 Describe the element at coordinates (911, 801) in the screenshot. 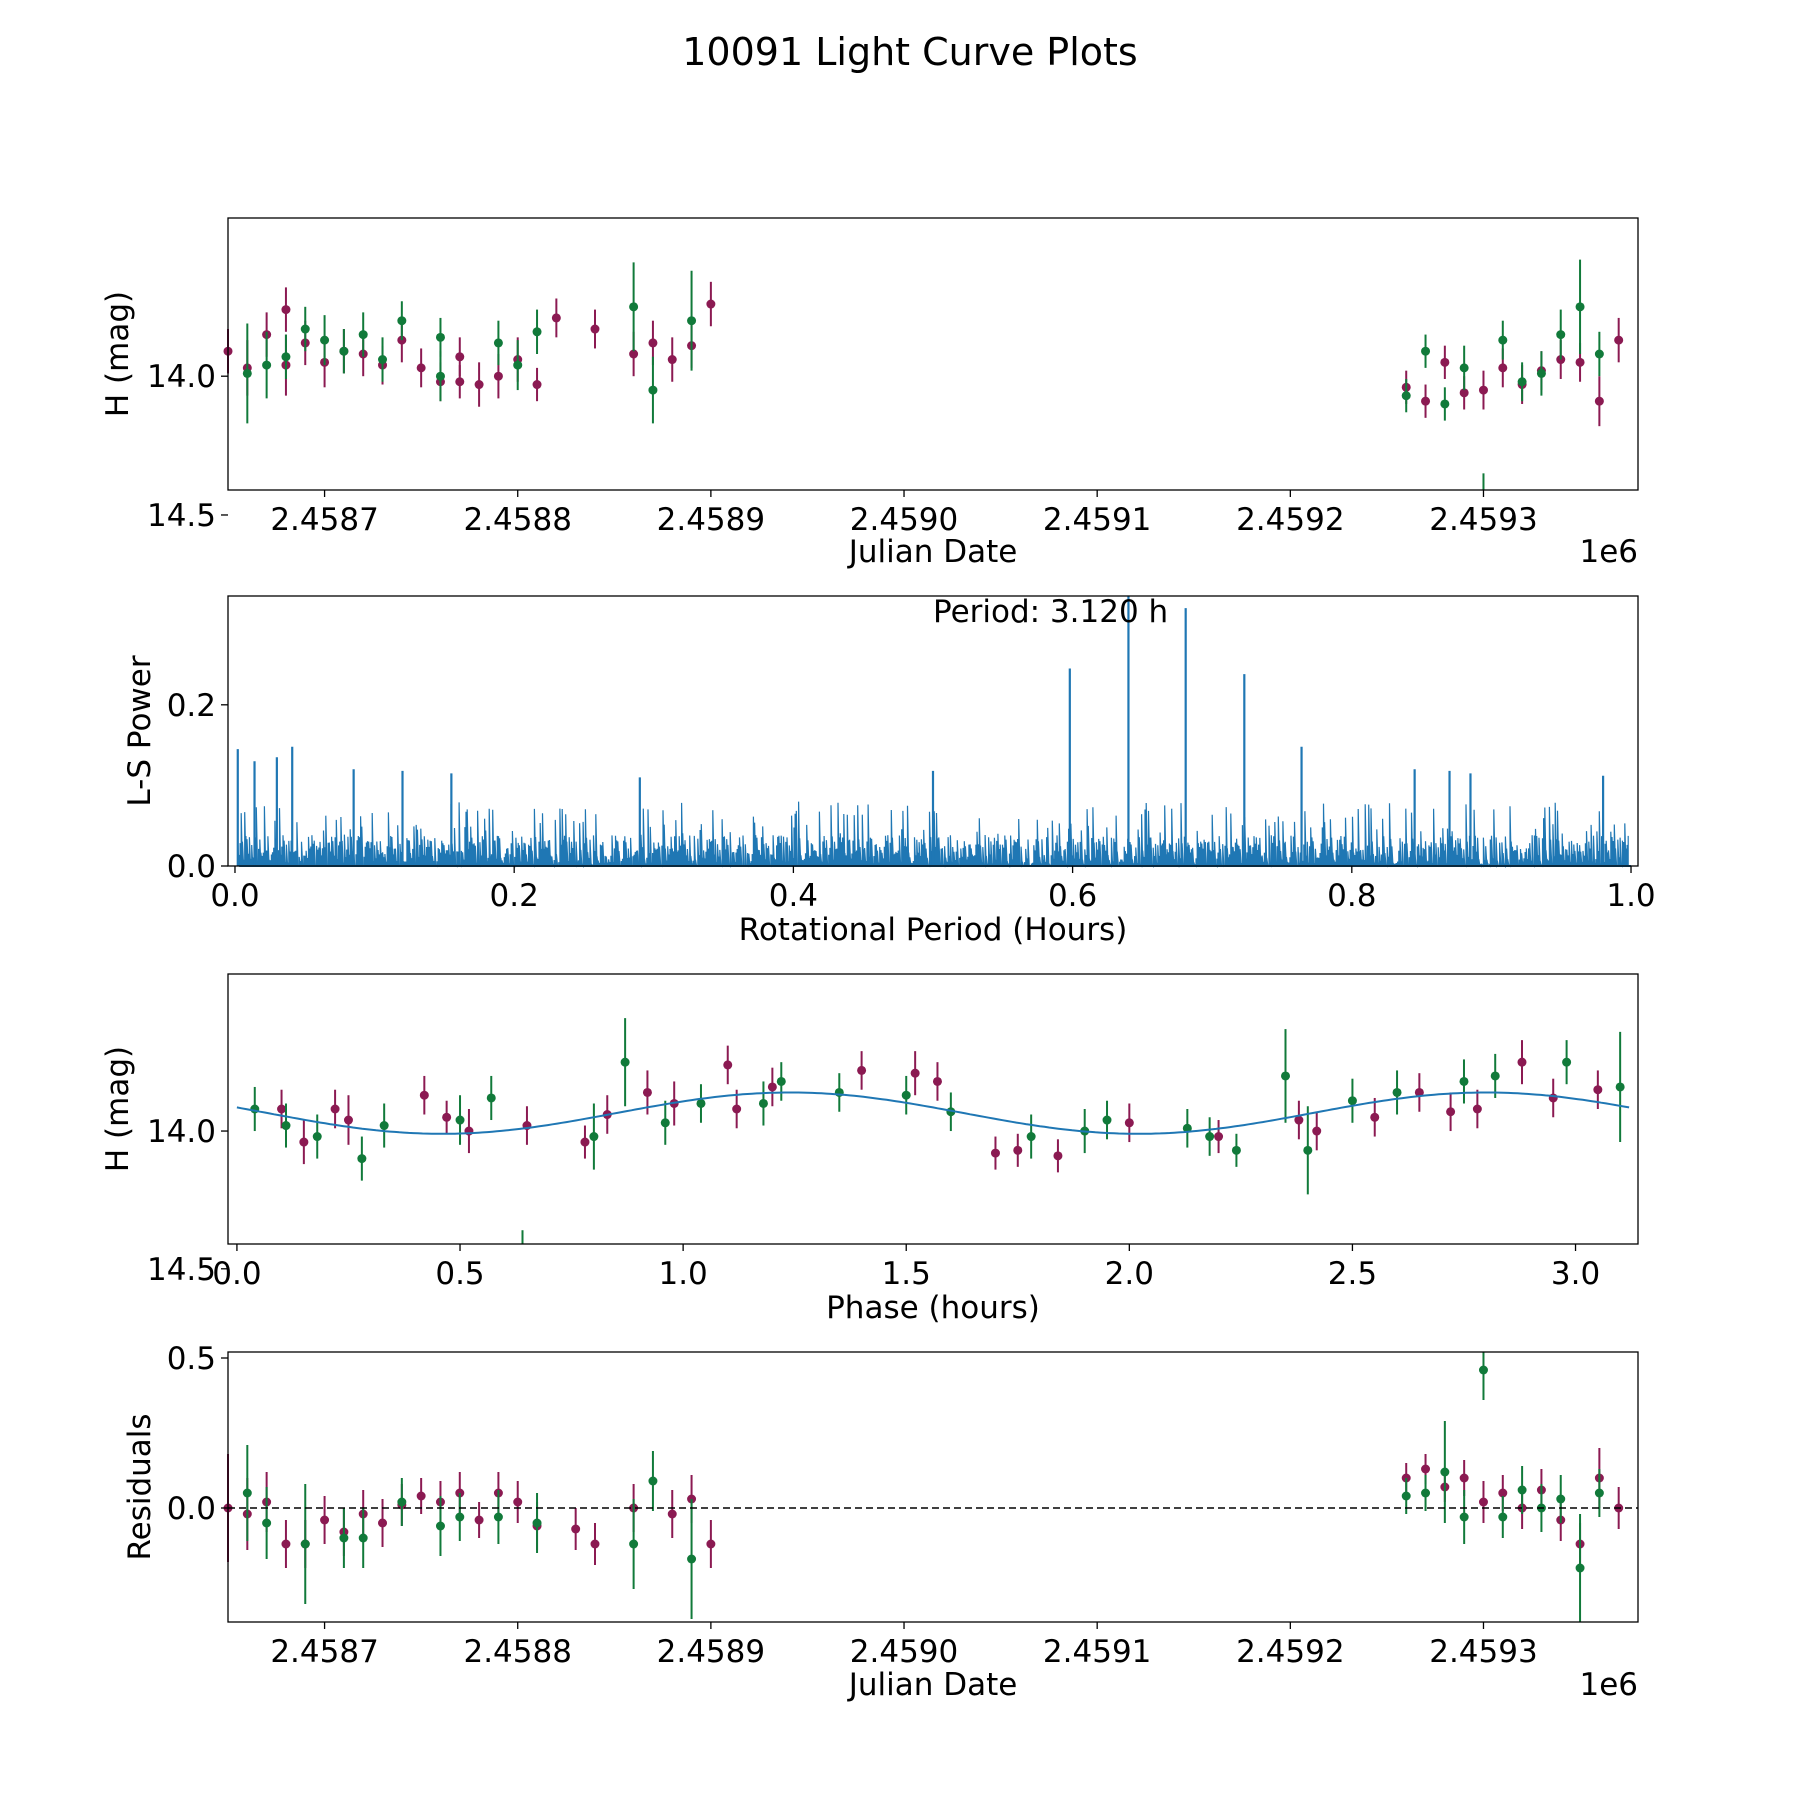

I see `periodogram-ticks: 0.0 0.2 0.4 0.6 0.8 1.0 0.2 0.0` at that location.